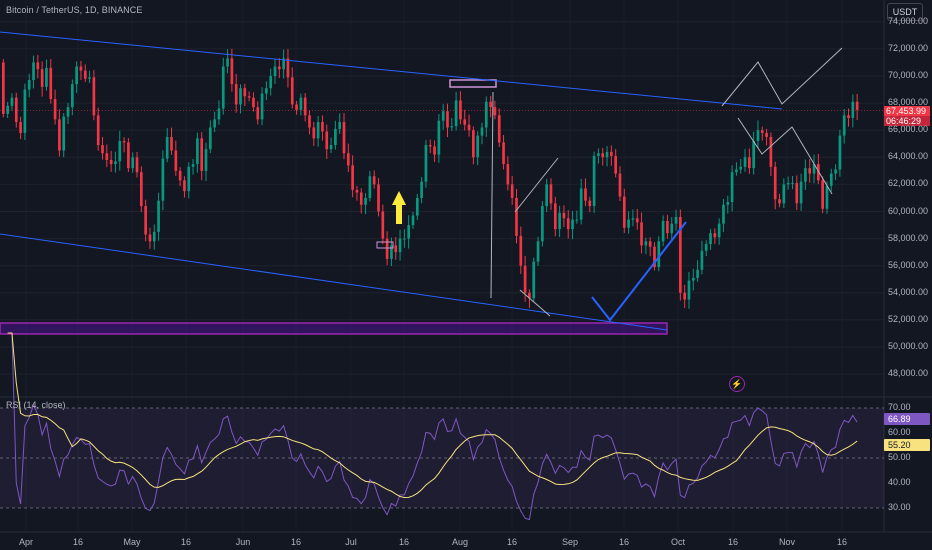 The height and width of the screenshot is (550, 932). What do you see at coordinates (785, 156) in the screenshot?
I see `bearish-projection-arrow` at bounding box center [785, 156].